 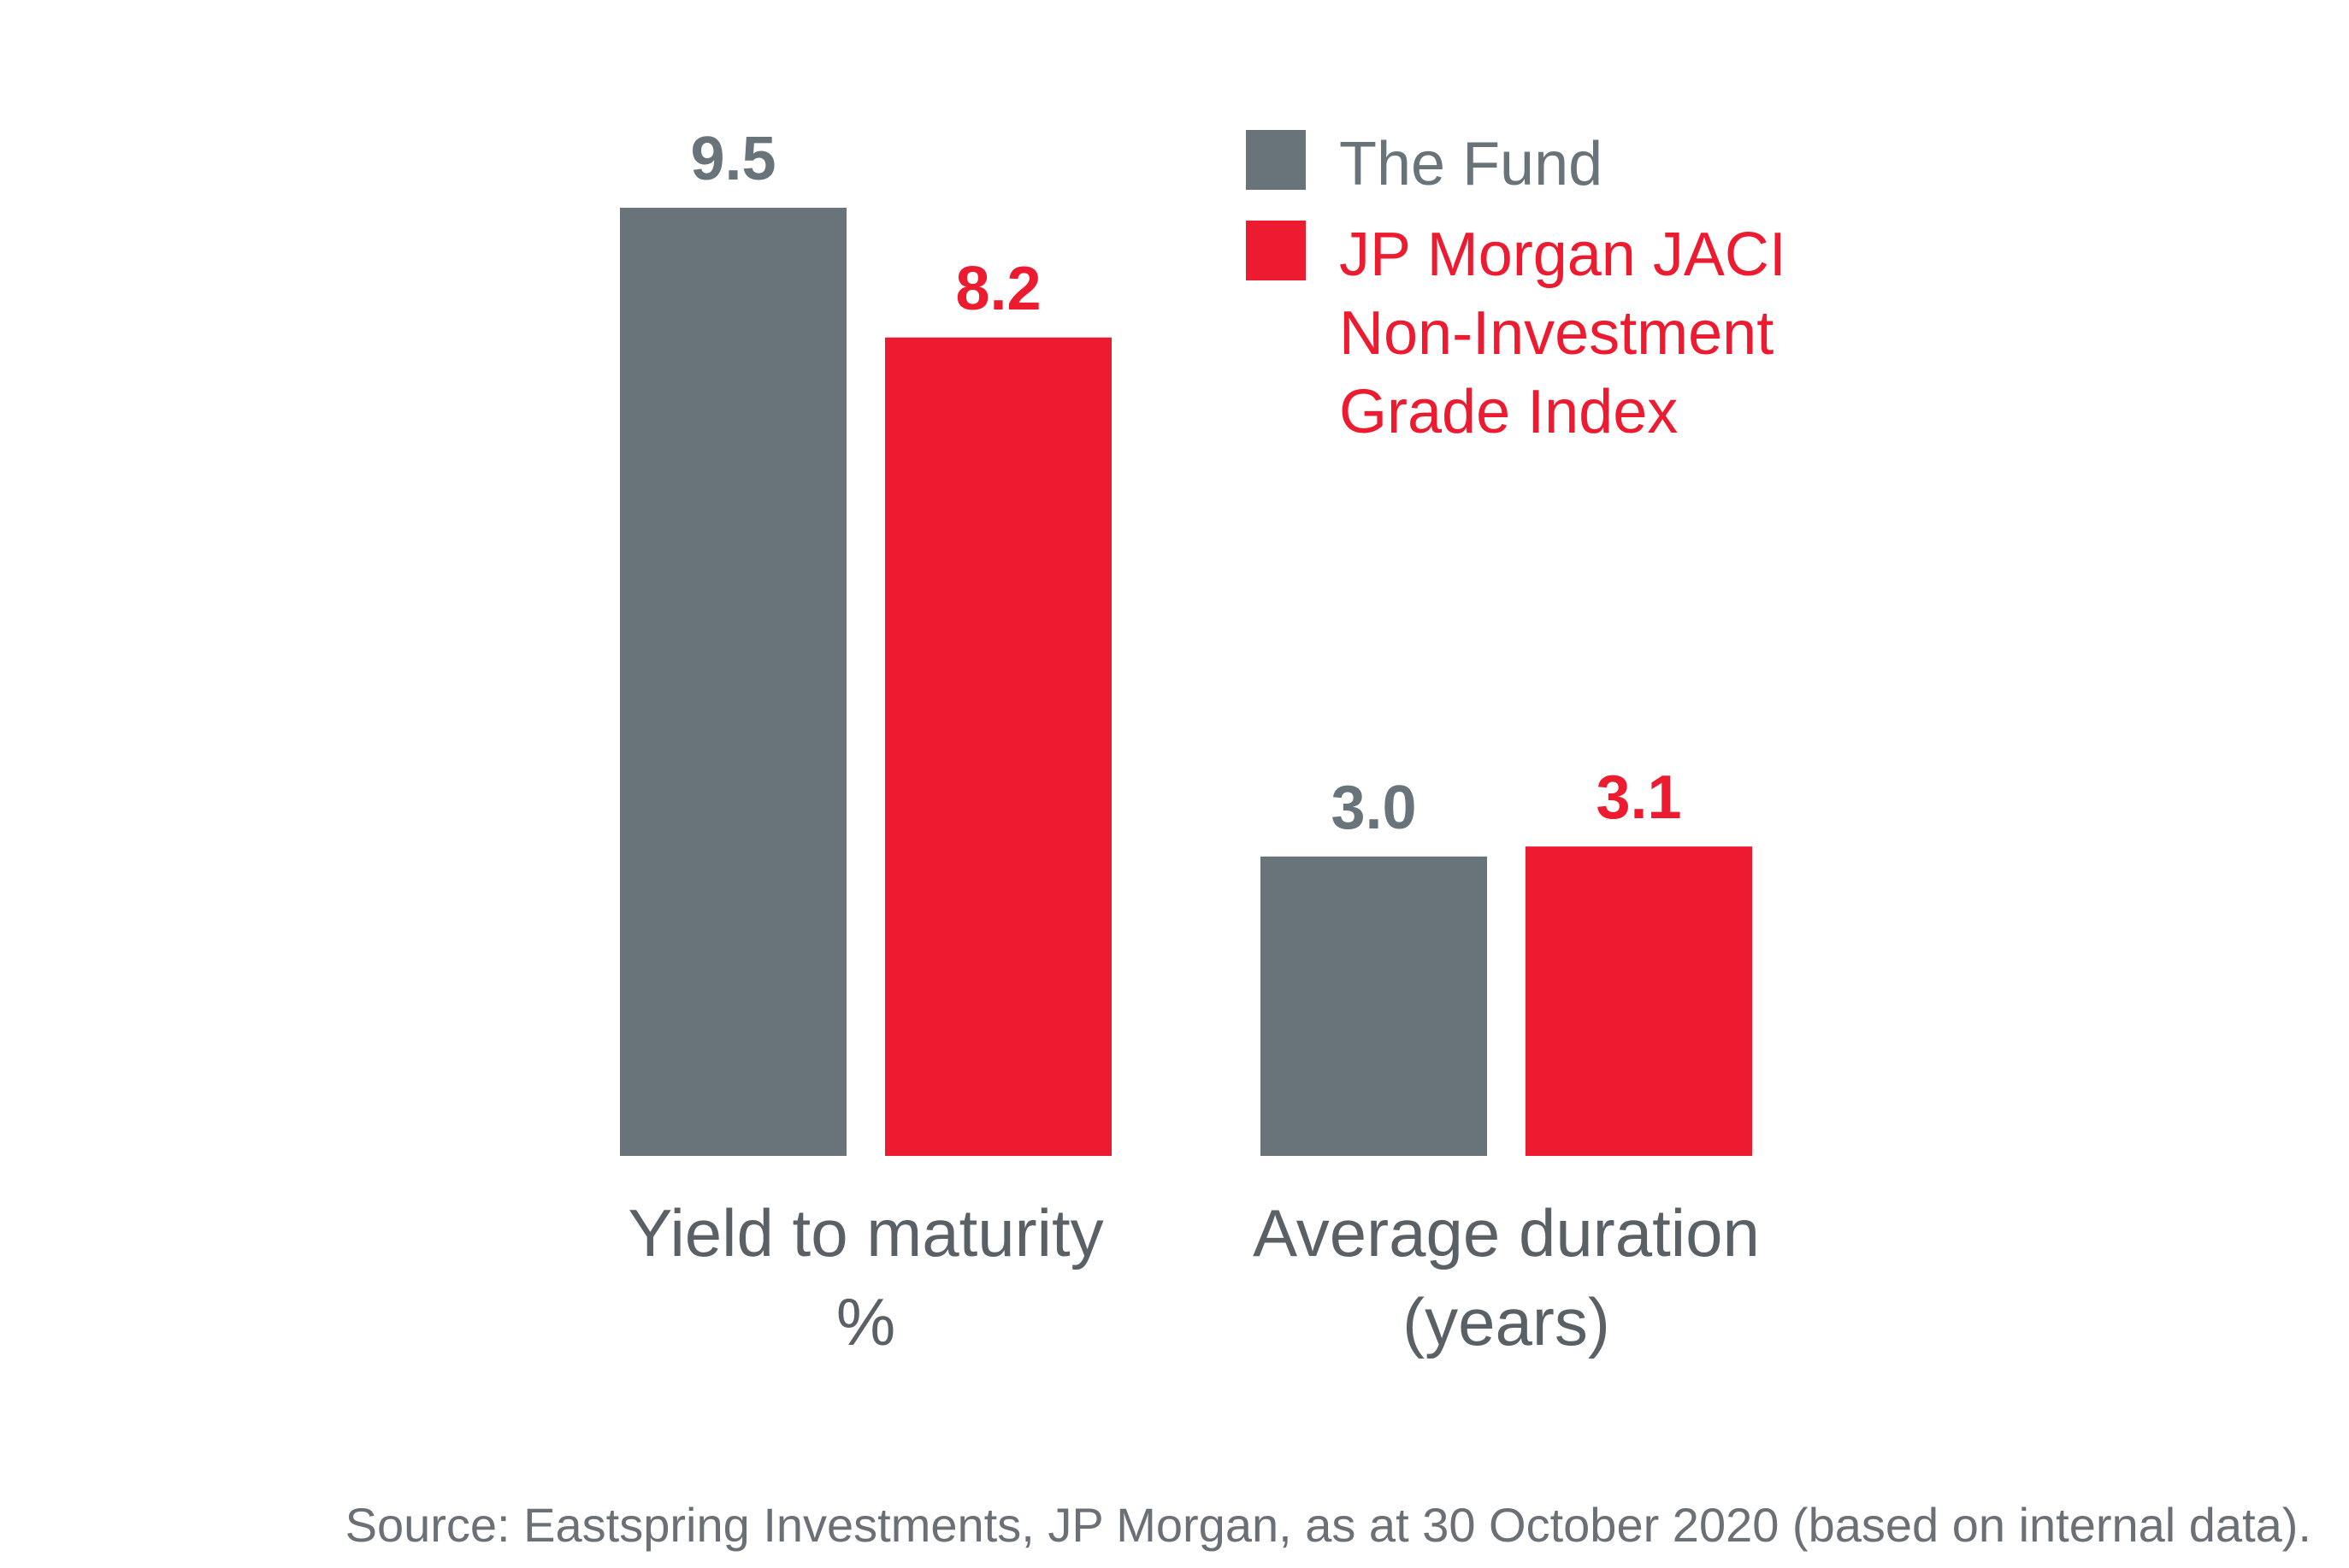 I want to click on category-label-0-line-0: Yield to maturity, so click(x=866, y=1232).